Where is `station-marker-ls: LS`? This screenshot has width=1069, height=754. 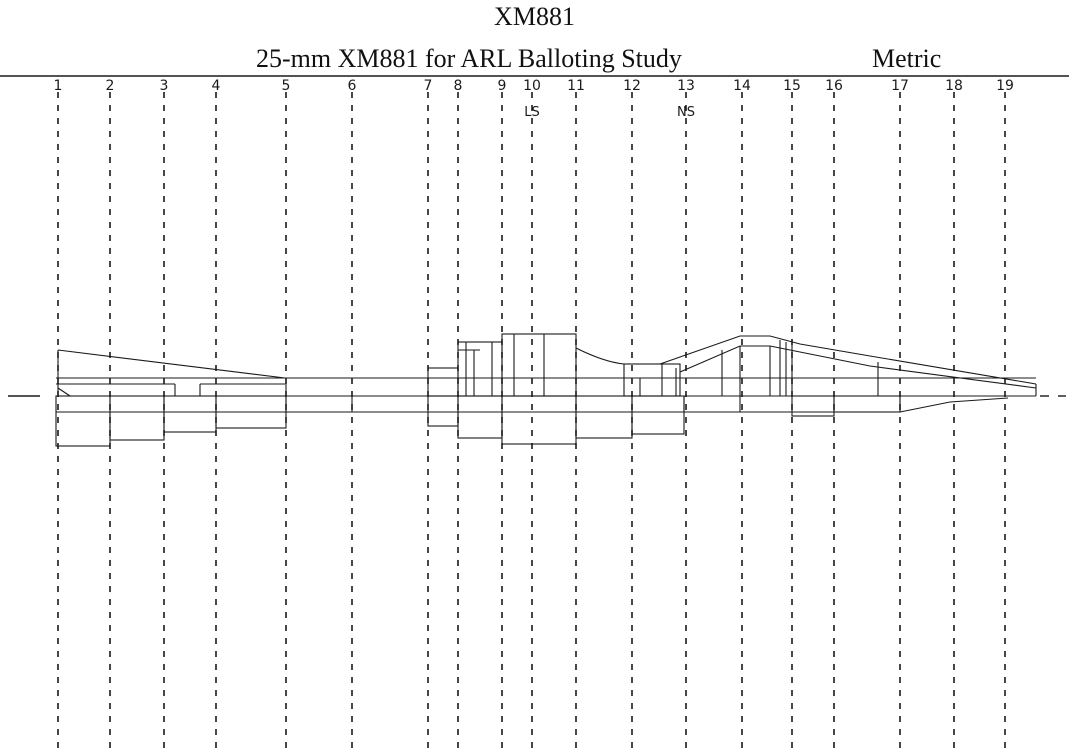
station-marker-ls: LS is located at coordinates (532, 112).